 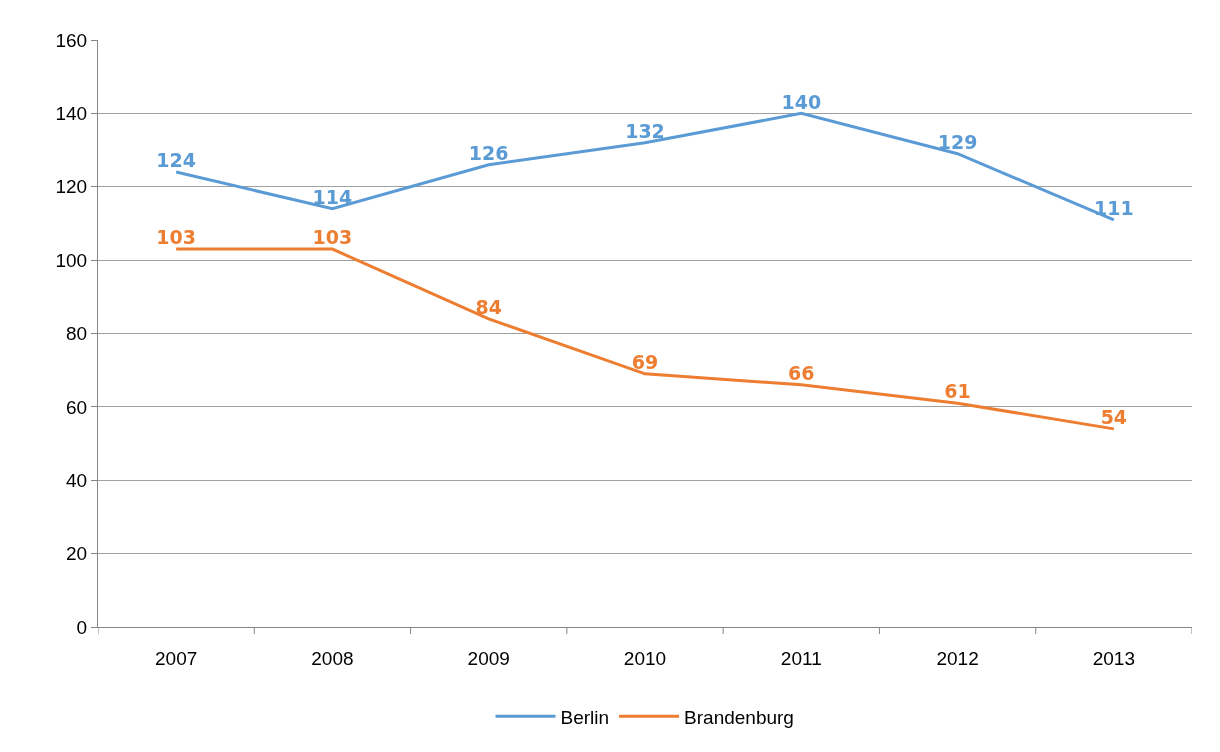 I want to click on y-tick-label: 80, so click(x=77, y=334).